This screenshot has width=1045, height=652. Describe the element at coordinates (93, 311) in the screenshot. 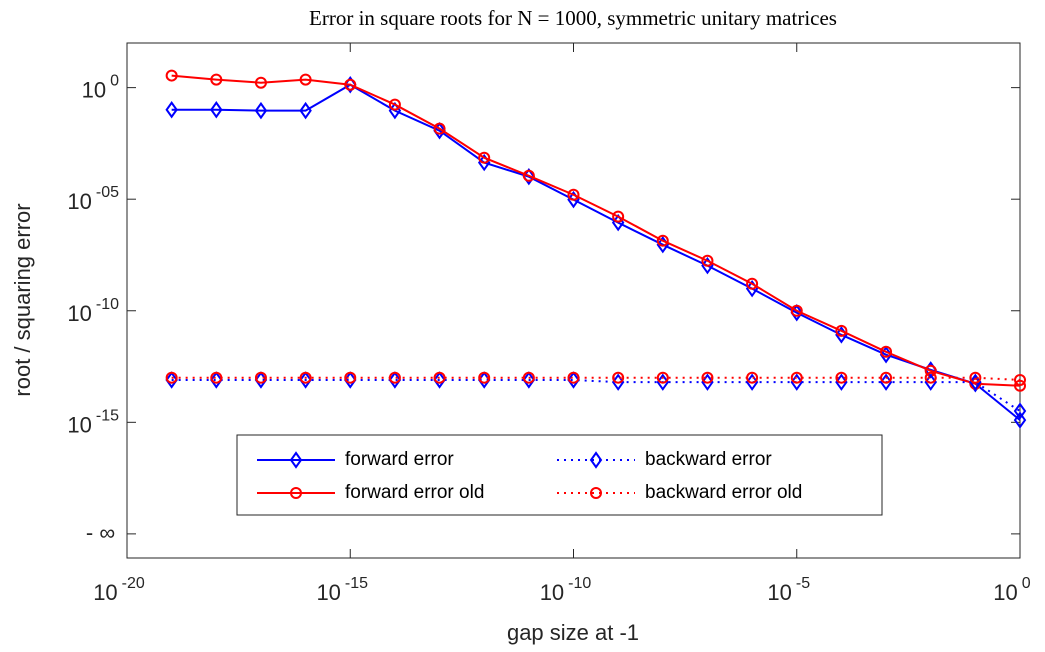

I see `y-tick-label: 10 -10` at that location.